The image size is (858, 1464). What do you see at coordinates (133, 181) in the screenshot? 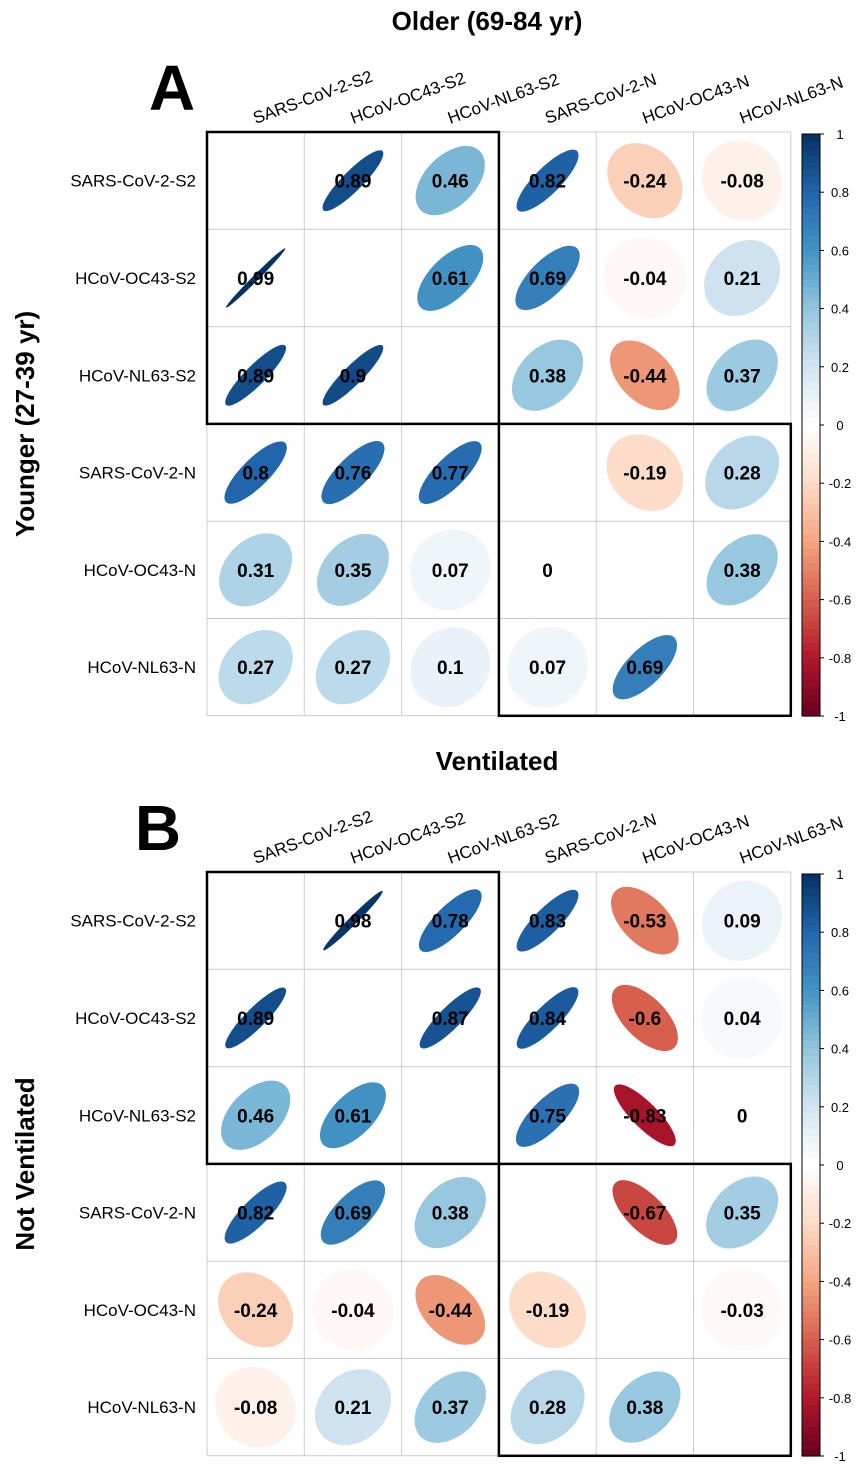
I see `row-label: SARS-CoV-2-S2` at bounding box center [133, 181].